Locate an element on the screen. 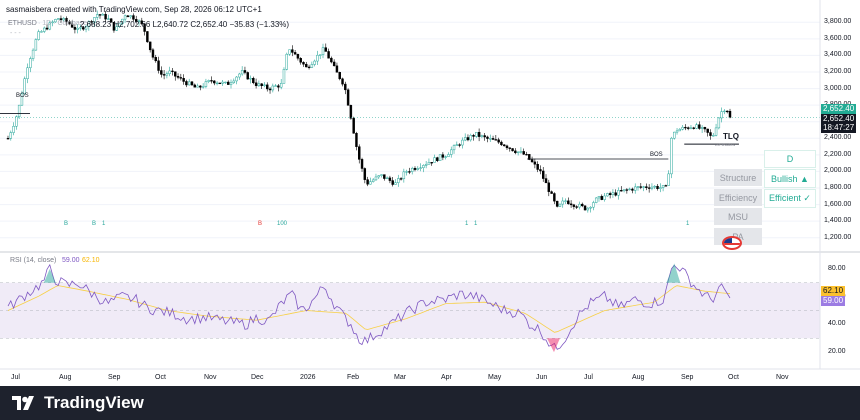 The height and width of the screenshot is (420, 860). price-tick-label: 1,600.00 is located at coordinates (838, 204).